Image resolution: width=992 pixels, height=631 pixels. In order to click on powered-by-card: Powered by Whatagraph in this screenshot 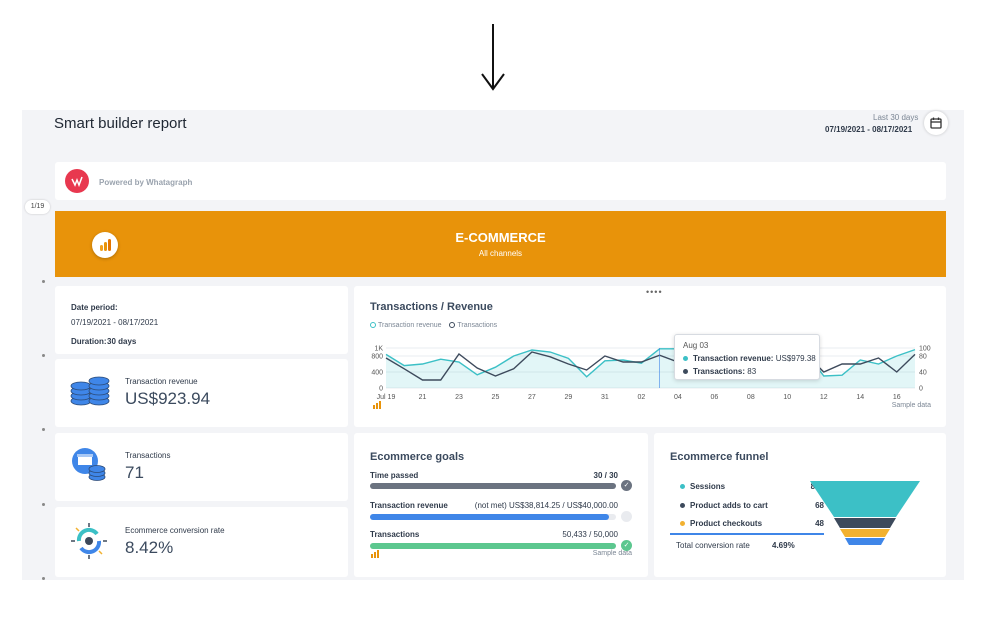, I will do `click(500, 181)`.